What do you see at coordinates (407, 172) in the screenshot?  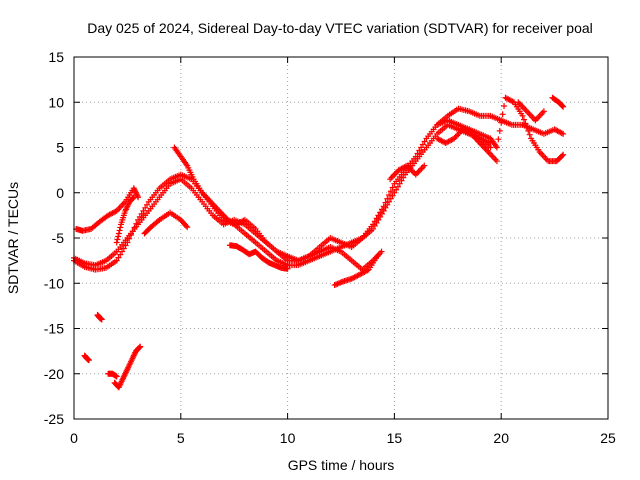 I see `series-track-r` at bounding box center [407, 172].